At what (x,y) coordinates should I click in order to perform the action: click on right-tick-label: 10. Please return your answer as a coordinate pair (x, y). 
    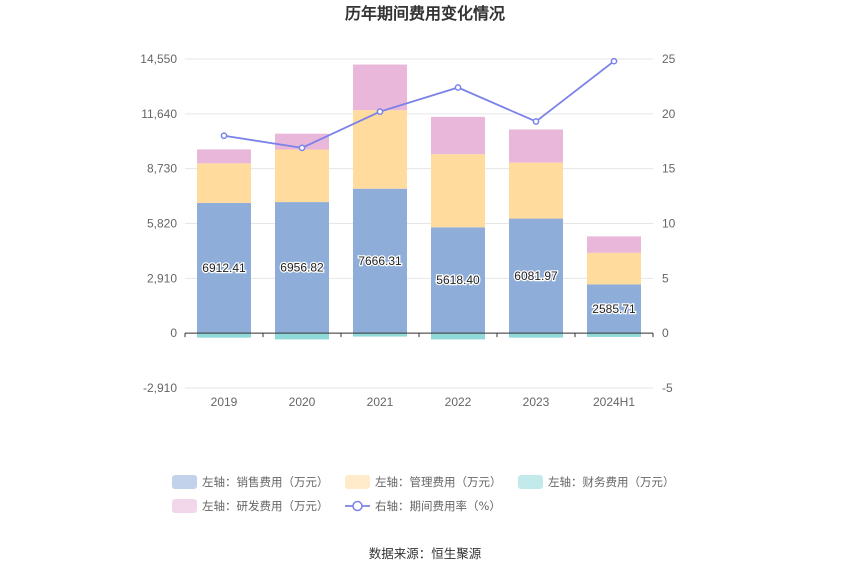
    Looking at the image, I should click on (669, 224).